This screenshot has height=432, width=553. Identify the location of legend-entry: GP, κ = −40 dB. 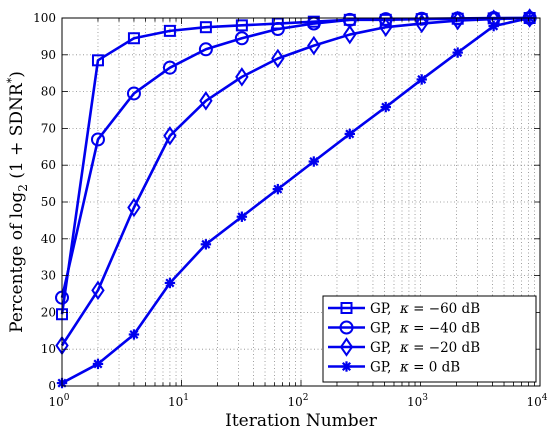
(404, 328).